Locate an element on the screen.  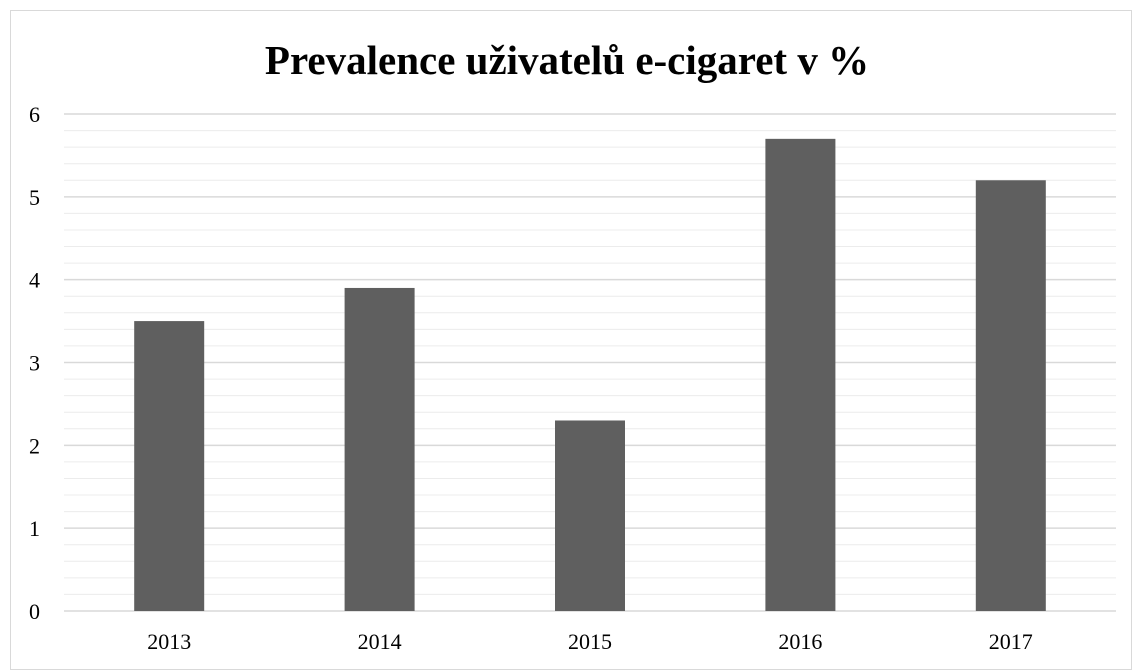
x-tick-label: 2014 is located at coordinates (380, 641).